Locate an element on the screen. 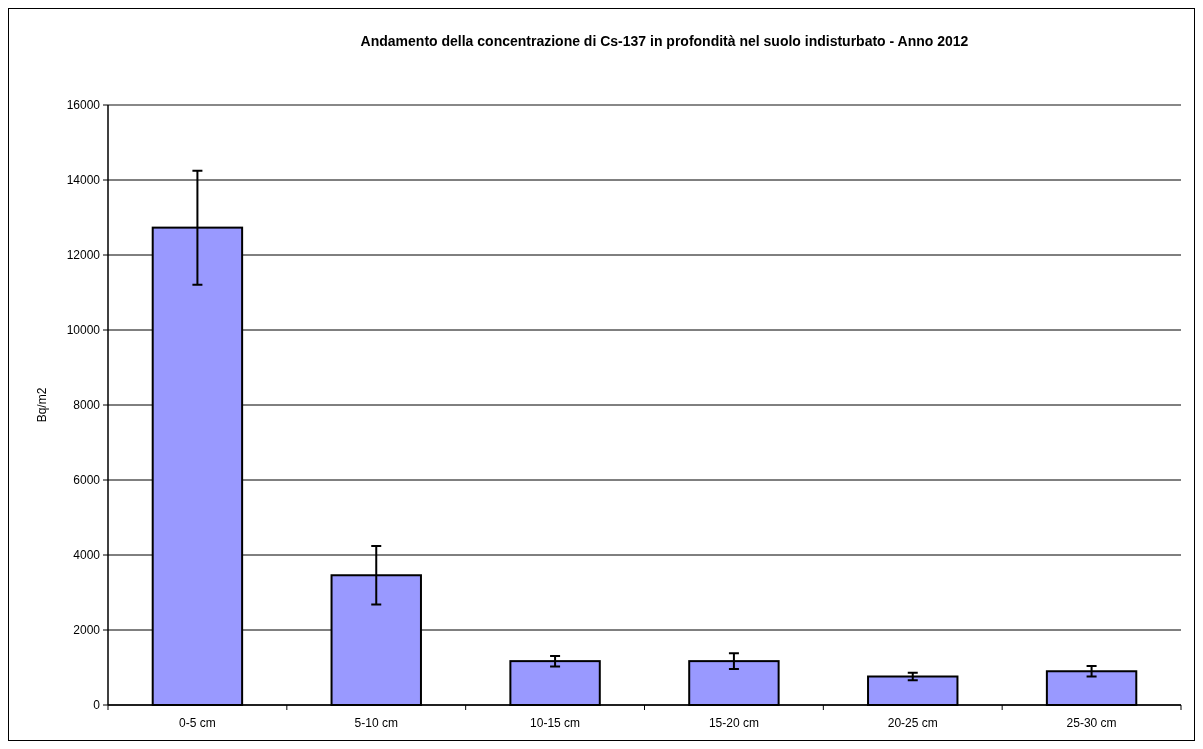 The height and width of the screenshot is (749, 1203). y-tick-label: 4000 is located at coordinates (87, 555).